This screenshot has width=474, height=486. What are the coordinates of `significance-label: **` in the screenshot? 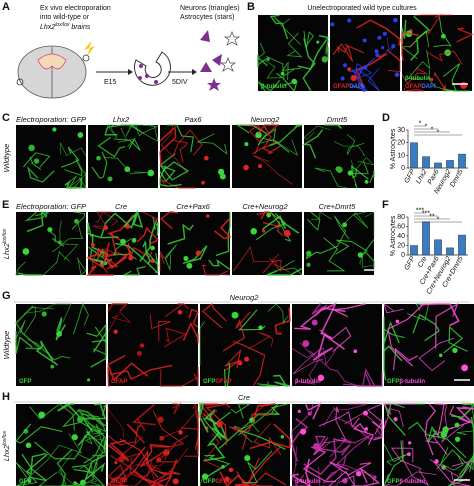 It's located at (432, 217).